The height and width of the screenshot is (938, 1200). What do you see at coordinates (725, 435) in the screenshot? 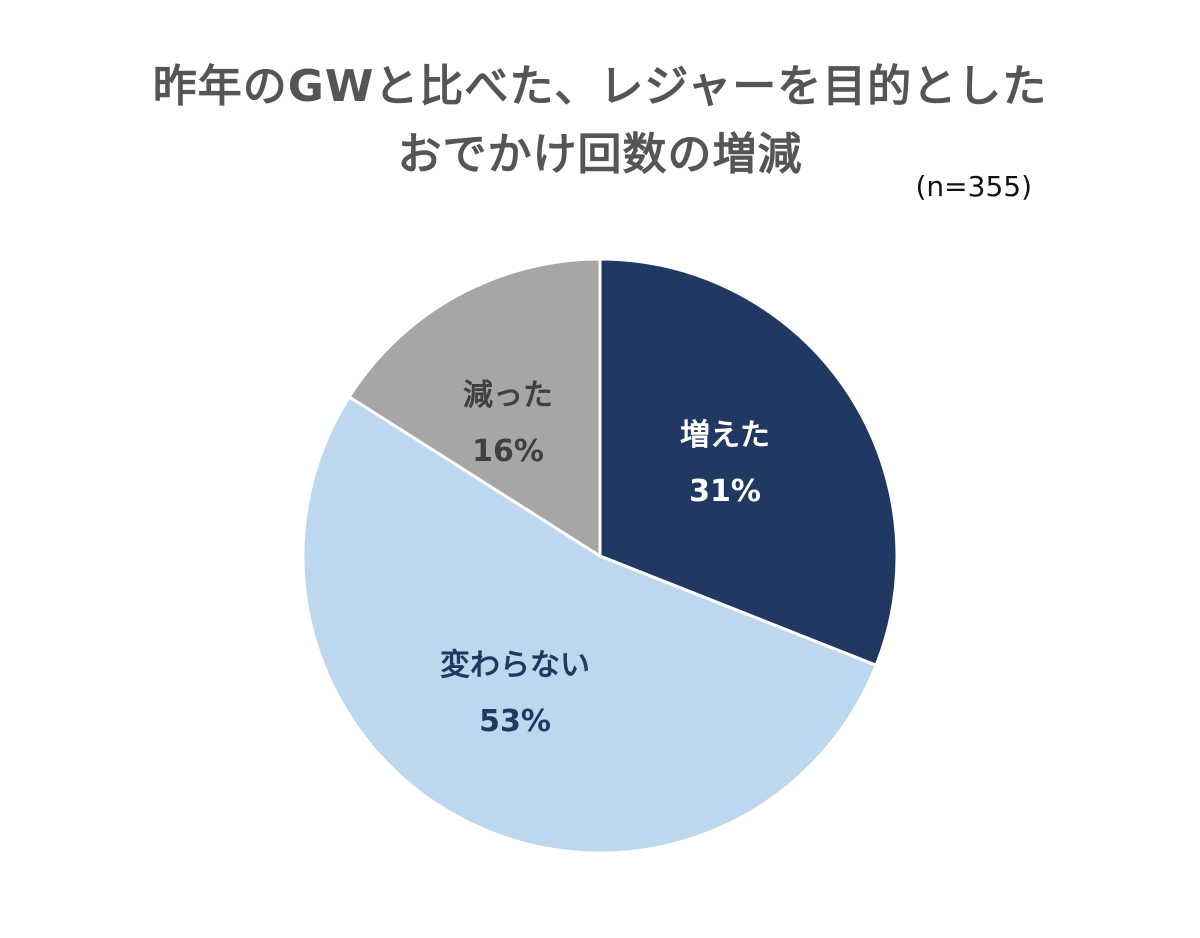
I see `slice-category-label: 増えた` at bounding box center [725, 435].